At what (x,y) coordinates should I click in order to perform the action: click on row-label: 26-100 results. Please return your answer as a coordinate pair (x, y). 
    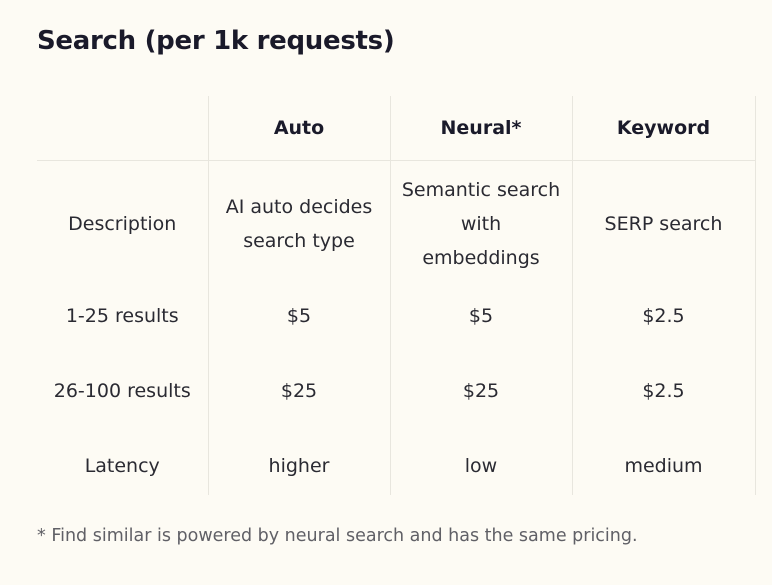
    Looking at the image, I should click on (122, 391).